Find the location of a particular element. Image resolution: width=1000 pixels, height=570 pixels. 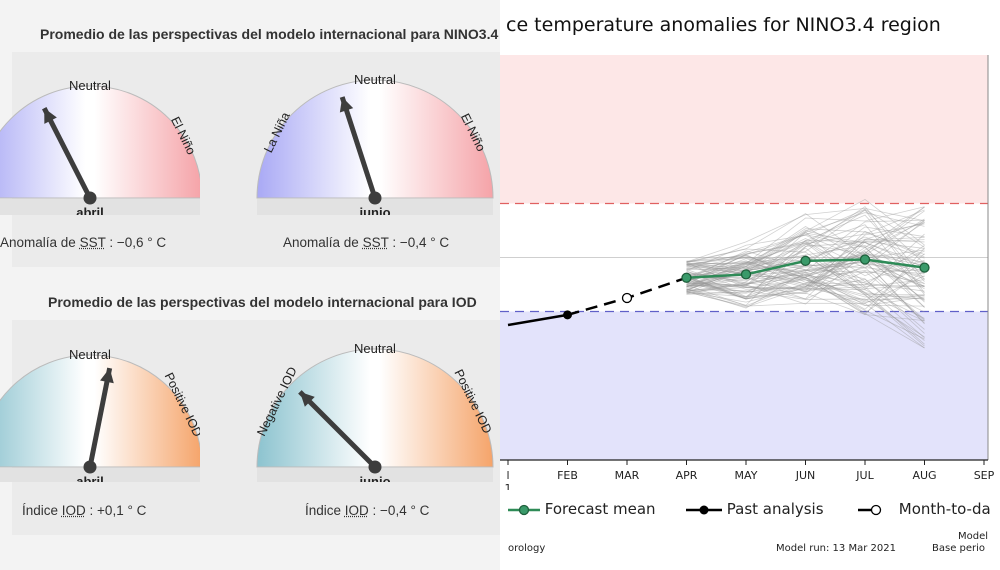

footer-model-run: Model run: 13 Mar 2021 is located at coordinates (836, 548).